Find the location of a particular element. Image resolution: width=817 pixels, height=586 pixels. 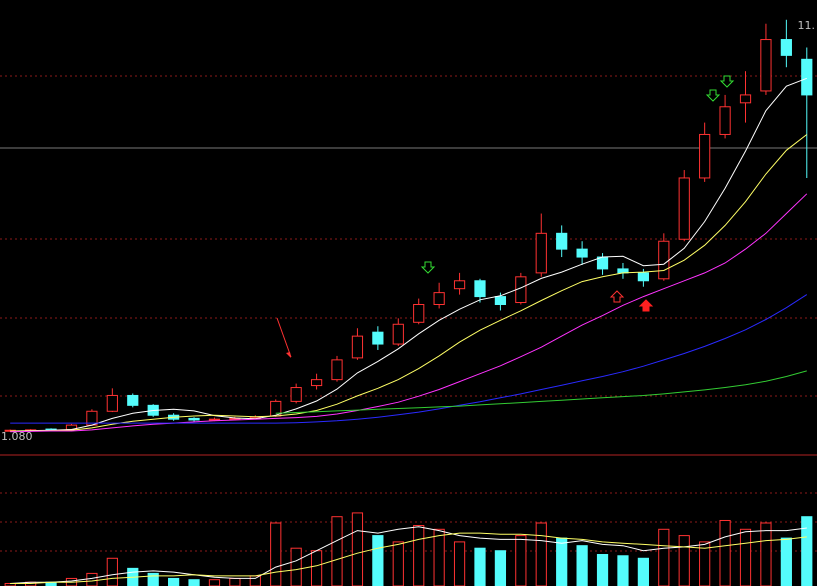

price-label: 11. is located at coordinates (807, 25).